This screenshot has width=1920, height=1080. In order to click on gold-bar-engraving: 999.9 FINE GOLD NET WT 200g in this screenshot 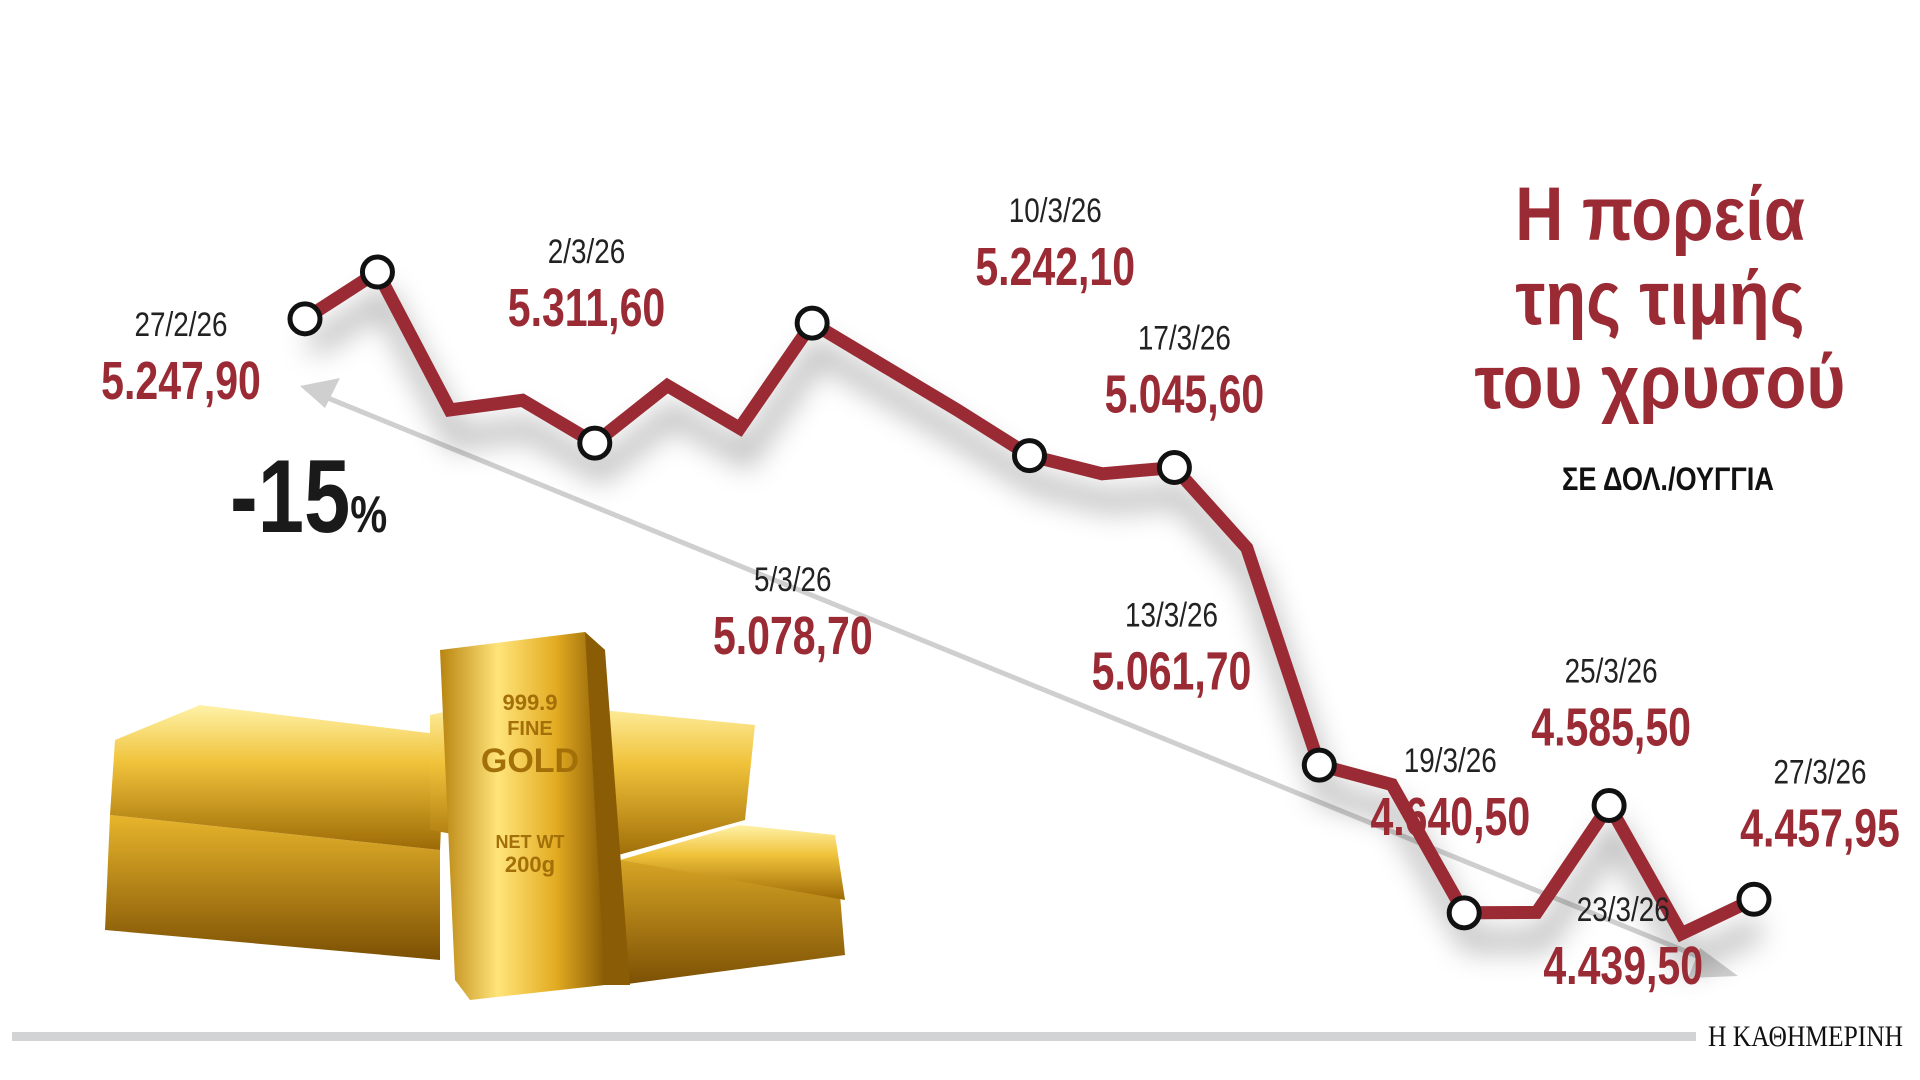, I will do `click(530, 783)`.